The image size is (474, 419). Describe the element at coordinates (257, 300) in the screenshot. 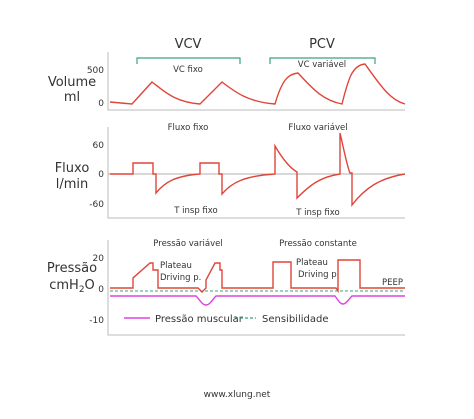

I see `muscular-pressure` at that location.